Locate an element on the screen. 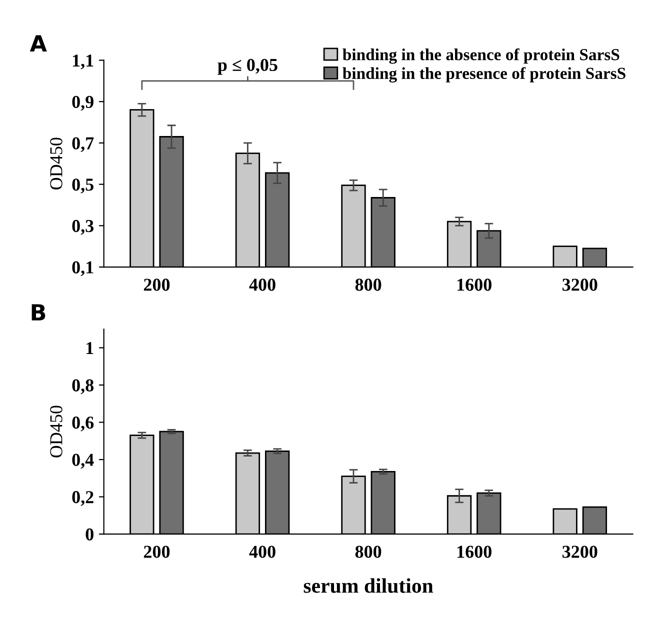 The width and height of the screenshot is (649, 621). x-axis-title: serum dilution is located at coordinates (369, 585).